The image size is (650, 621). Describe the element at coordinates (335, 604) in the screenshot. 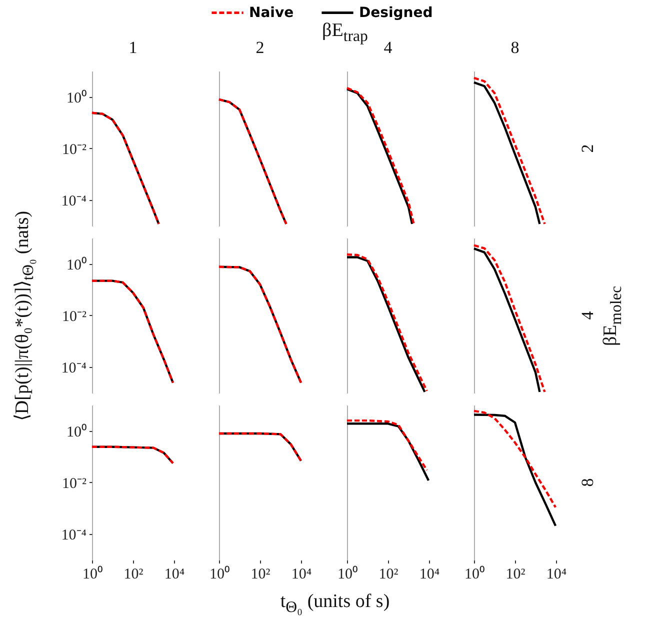

I see `x-axis-title: t$_{Θ₀}$ (units of s)` at that location.